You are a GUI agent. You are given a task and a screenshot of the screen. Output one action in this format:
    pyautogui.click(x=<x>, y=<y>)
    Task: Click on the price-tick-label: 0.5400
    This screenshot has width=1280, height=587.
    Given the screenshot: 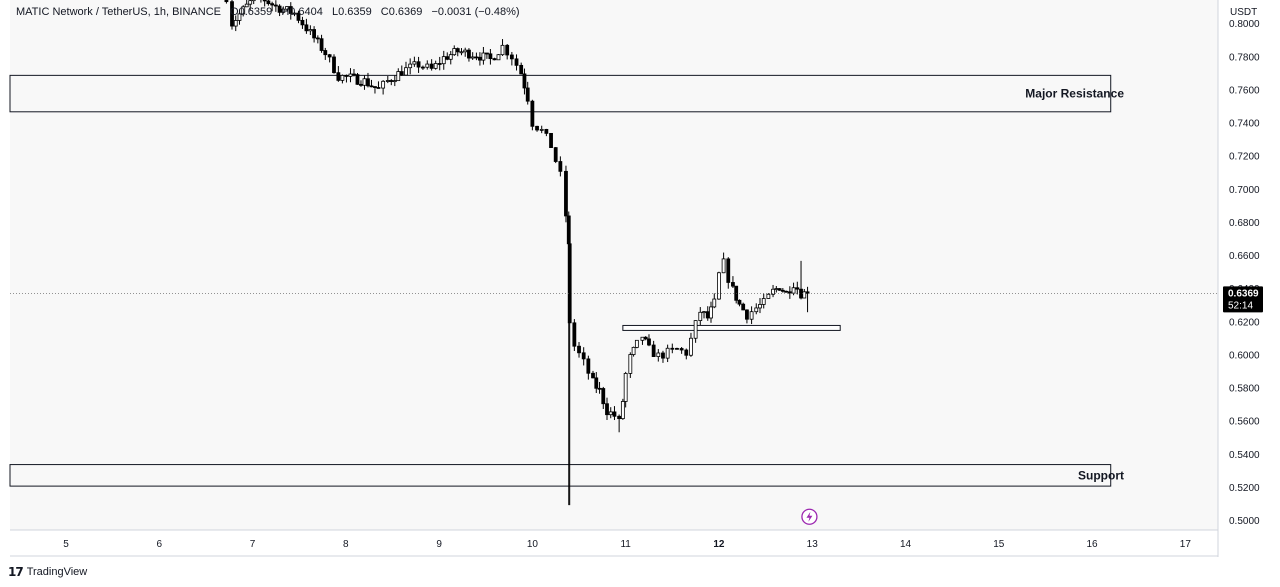 What is the action you would take?
    pyautogui.click(x=1244, y=455)
    